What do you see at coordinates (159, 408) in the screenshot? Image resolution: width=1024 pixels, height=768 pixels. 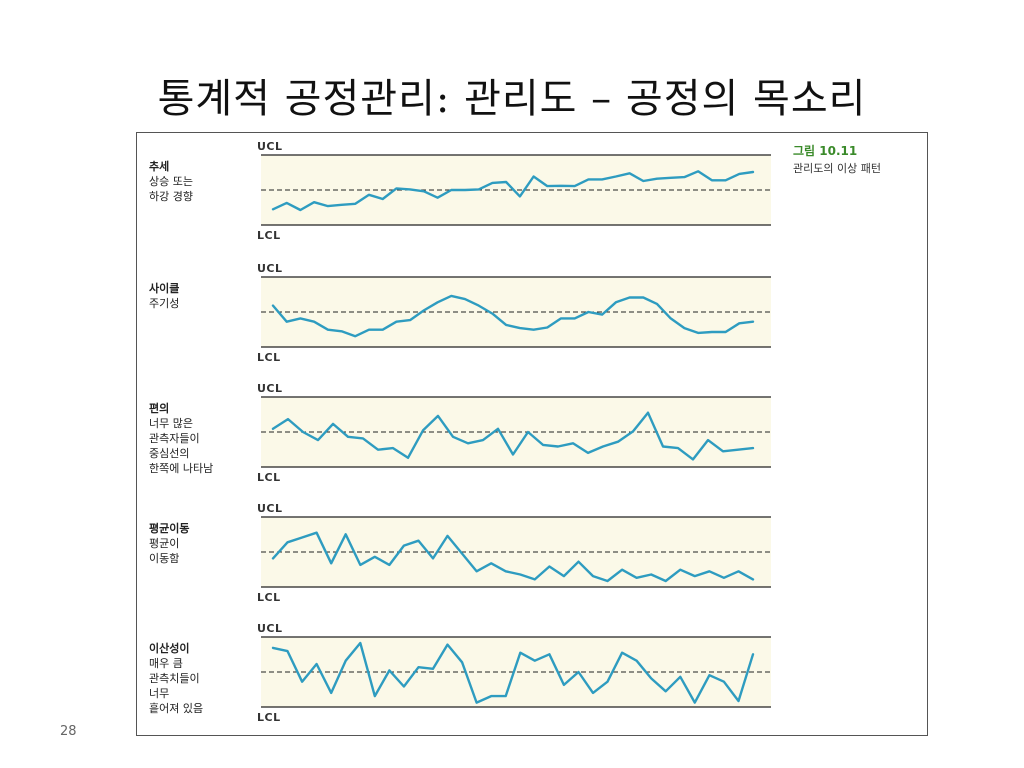 I see `panel-heading: 편의` at bounding box center [159, 408].